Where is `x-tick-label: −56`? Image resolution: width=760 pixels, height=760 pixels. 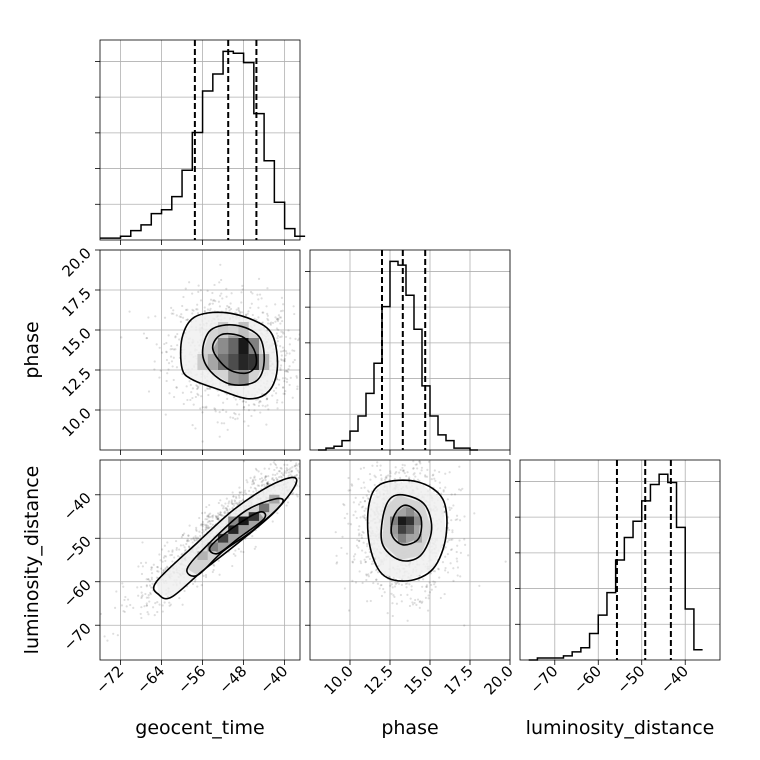 x-tick-label: −56 is located at coordinates (191, 679).